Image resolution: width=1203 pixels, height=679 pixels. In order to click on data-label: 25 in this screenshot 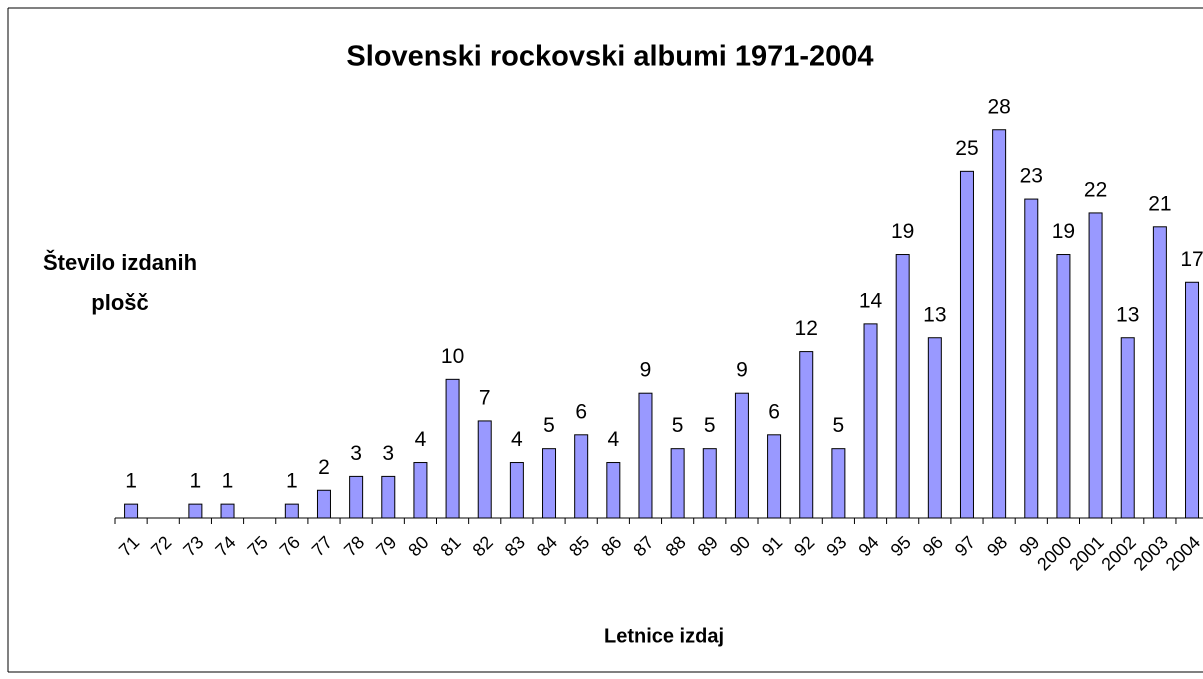, I will do `click(966, 148)`.